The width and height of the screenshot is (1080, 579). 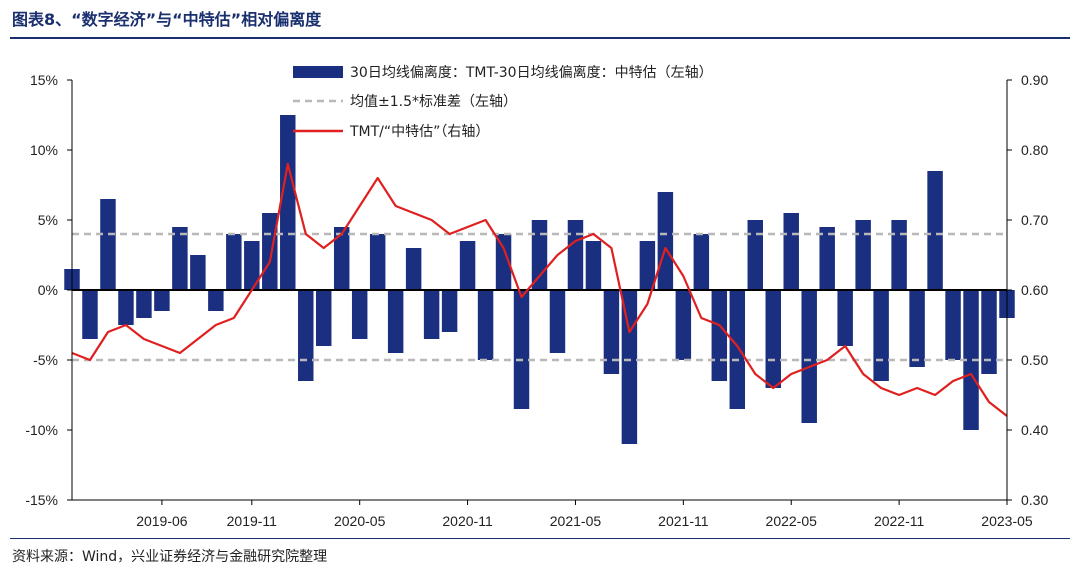 What do you see at coordinates (252, 521) in the screenshot?
I see `x-tick-label: 2019-11` at bounding box center [252, 521].